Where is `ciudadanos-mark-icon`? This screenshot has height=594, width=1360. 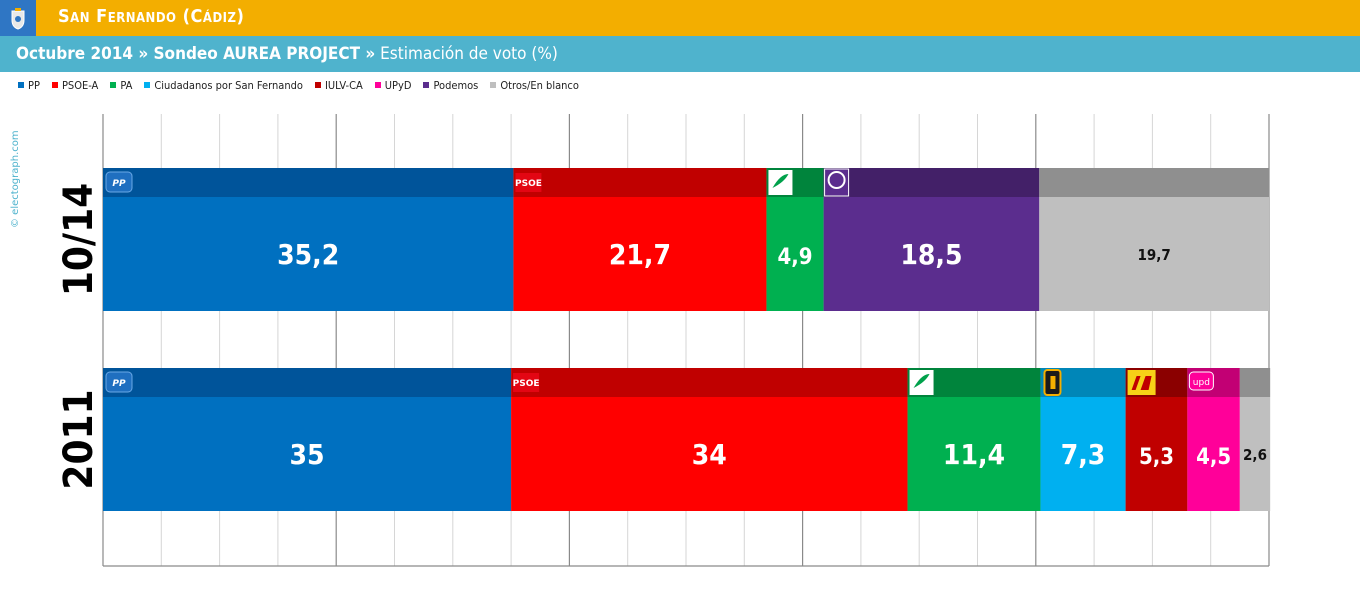 ciudadanos-mark-icon is located at coordinates (1053, 382).